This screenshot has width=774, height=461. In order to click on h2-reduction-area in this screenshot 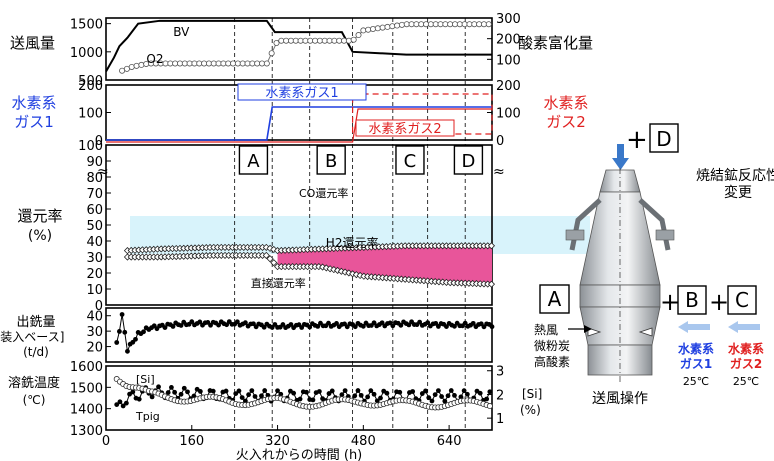, I will do `click(384, 265)`.